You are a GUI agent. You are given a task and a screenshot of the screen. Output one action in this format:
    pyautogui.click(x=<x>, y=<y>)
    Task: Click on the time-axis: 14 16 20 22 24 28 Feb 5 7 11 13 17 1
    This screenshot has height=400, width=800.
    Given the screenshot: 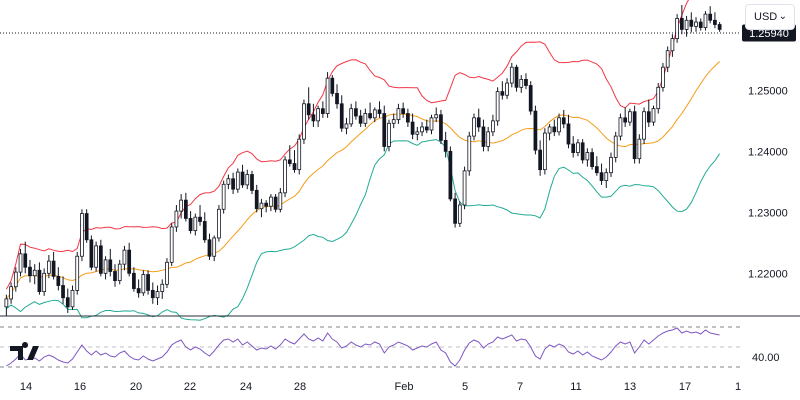 What is the action you would take?
    pyautogui.click(x=380, y=387)
    